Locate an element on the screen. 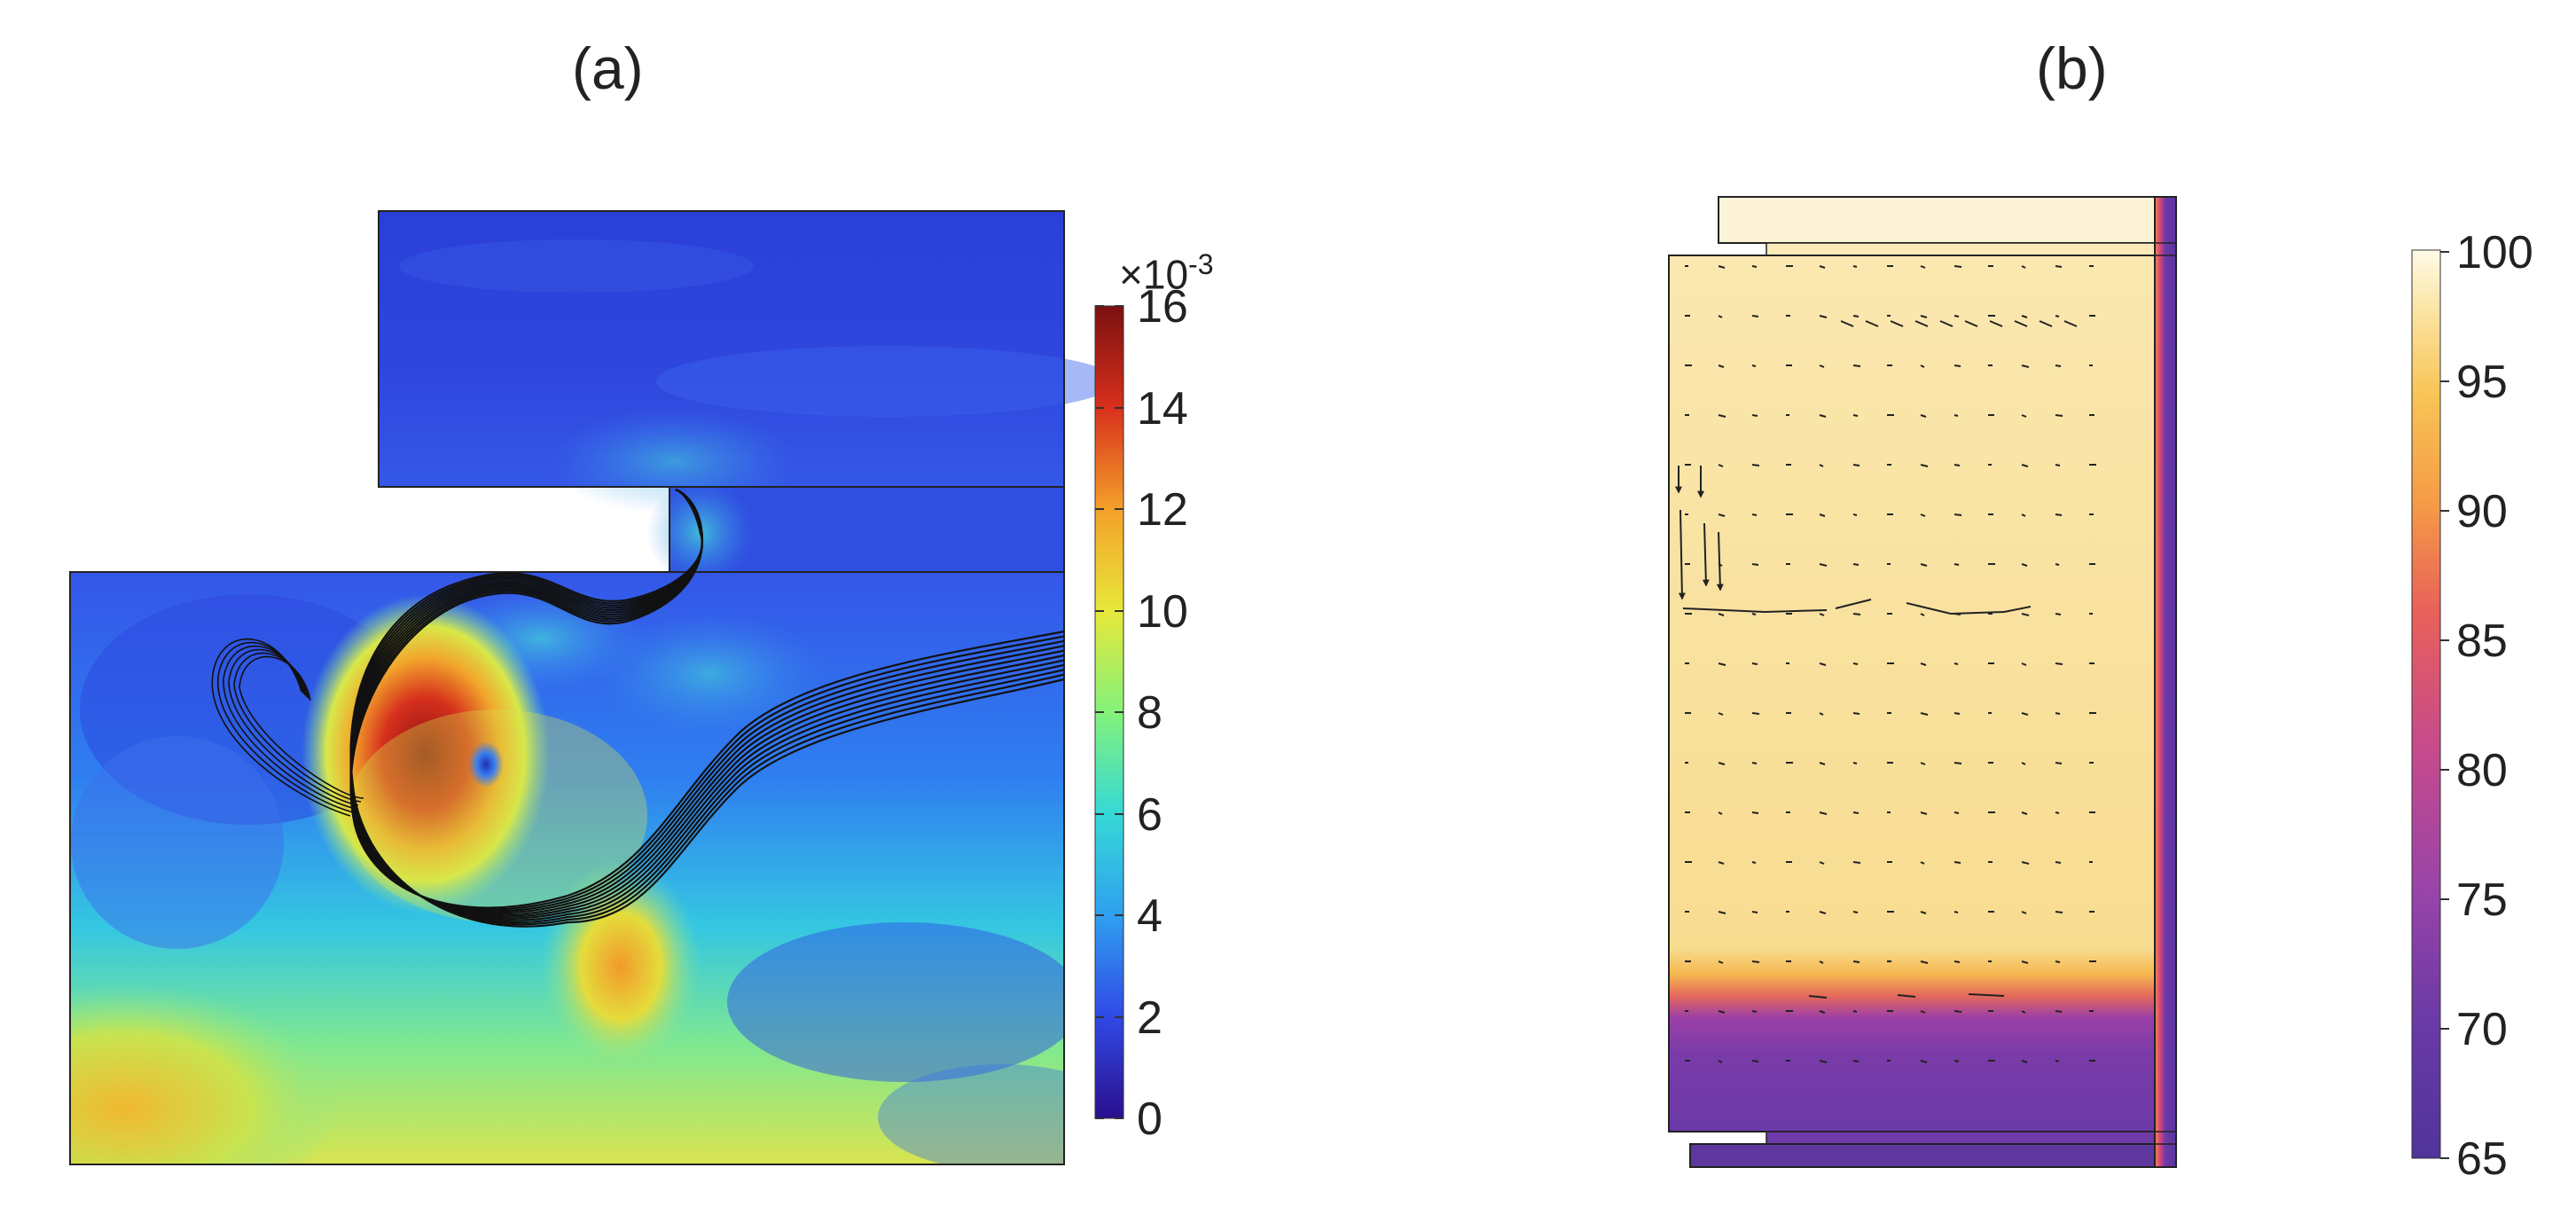  cbar-b-tick-label: 95 is located at coordinates (2482, 382).